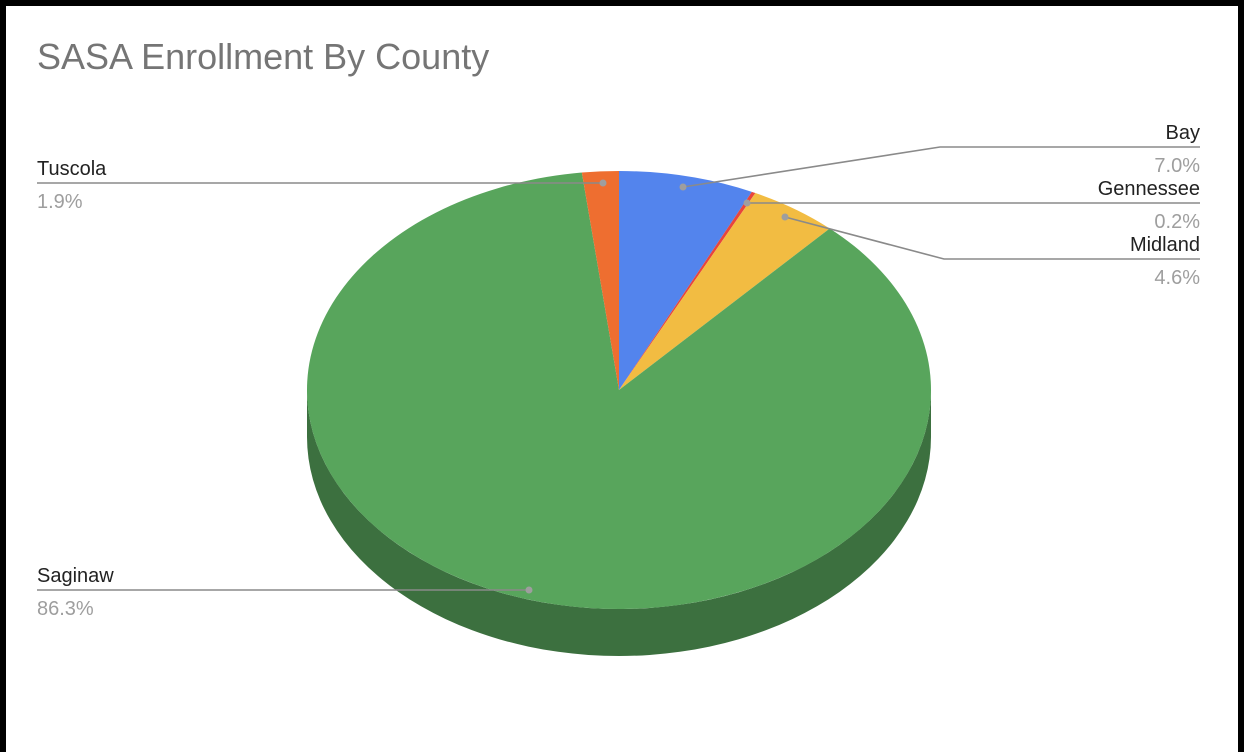  I want to click on slice-label-gennessee: Gennessee, so click(1149, 189).